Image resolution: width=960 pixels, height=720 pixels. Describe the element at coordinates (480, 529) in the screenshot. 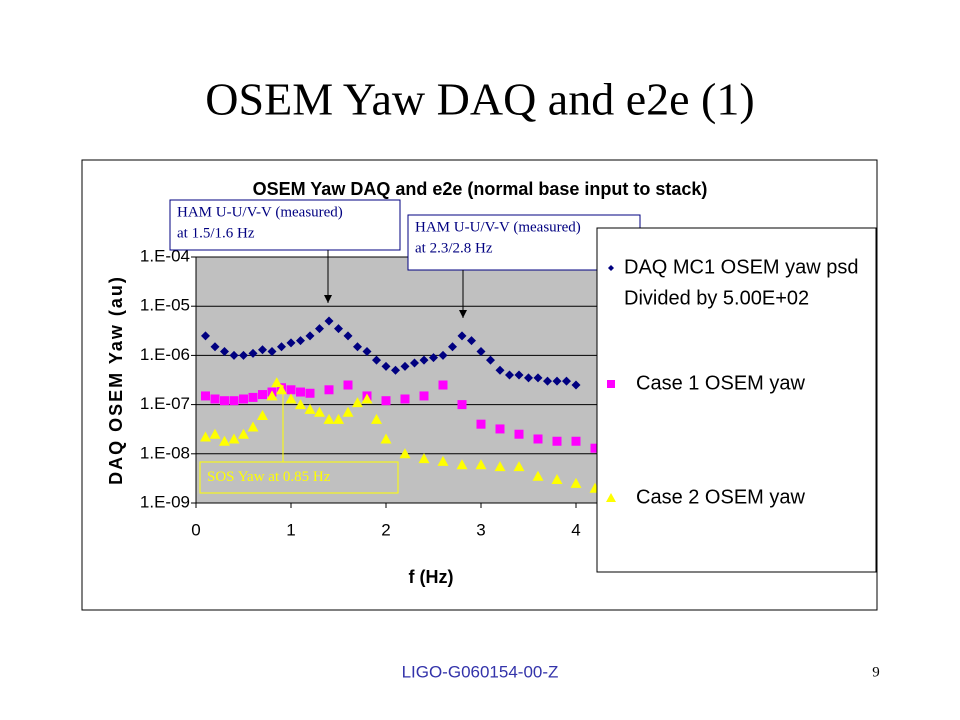

I see `x-tick-label: 3` at that location.